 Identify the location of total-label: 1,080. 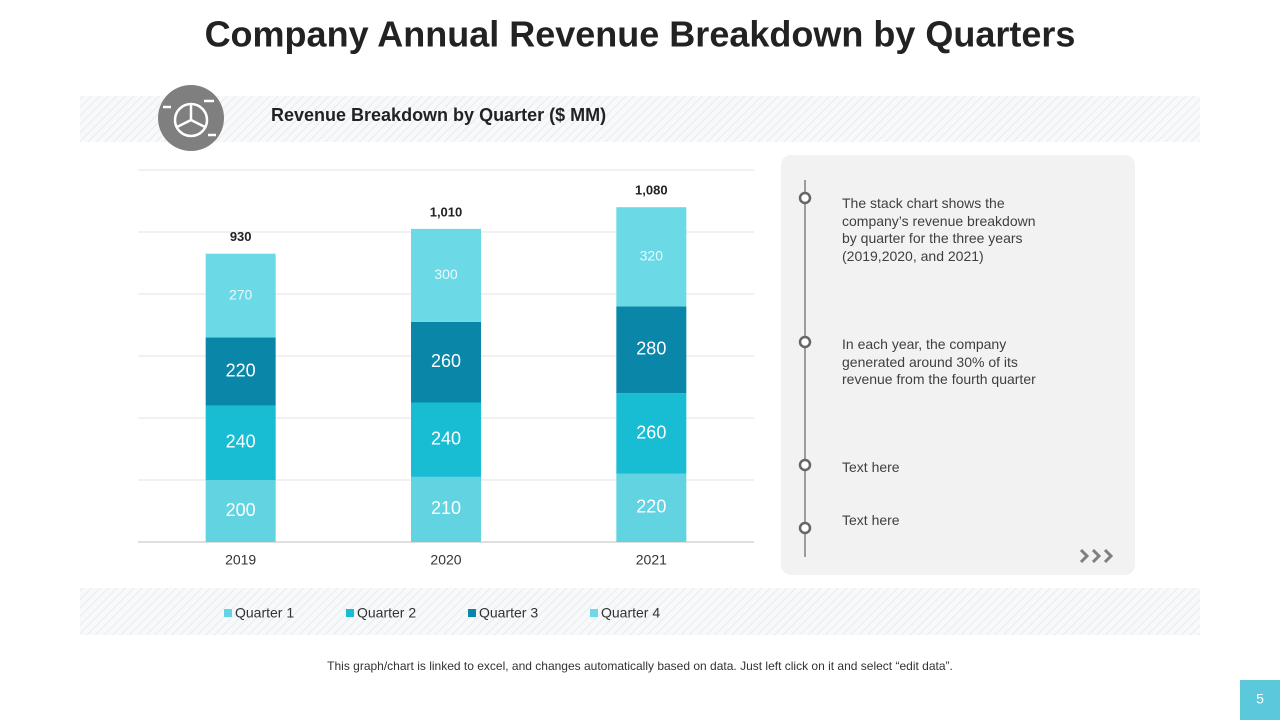
(651, 190).